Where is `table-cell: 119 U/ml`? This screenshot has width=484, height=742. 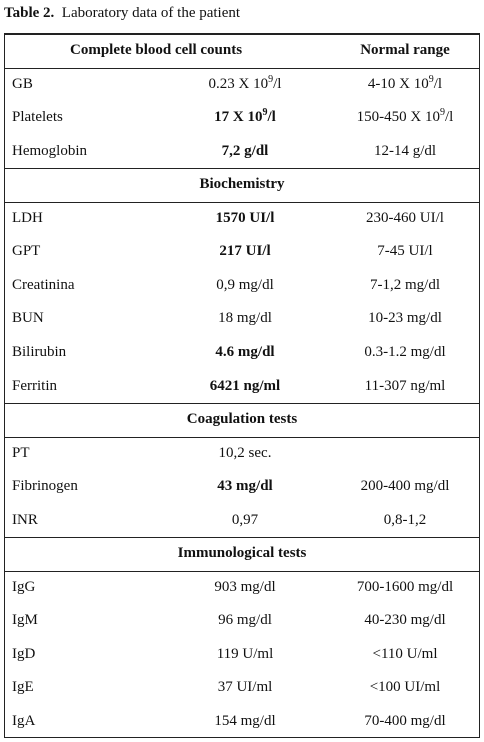 table-cell: 119 U/ml is located at coordinates (245, 653).